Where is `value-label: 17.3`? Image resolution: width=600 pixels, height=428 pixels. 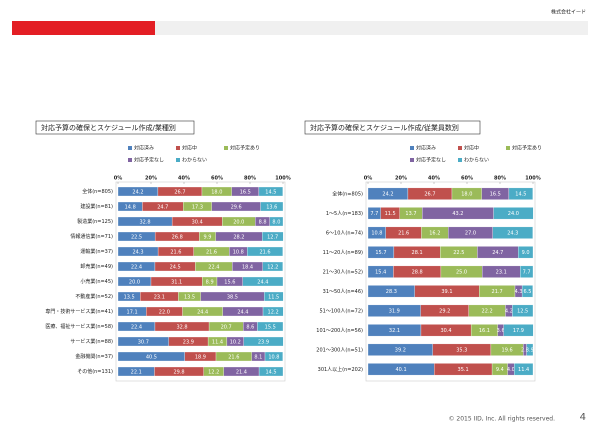
value-label: 17.3 is located at coordinates (197, 207).